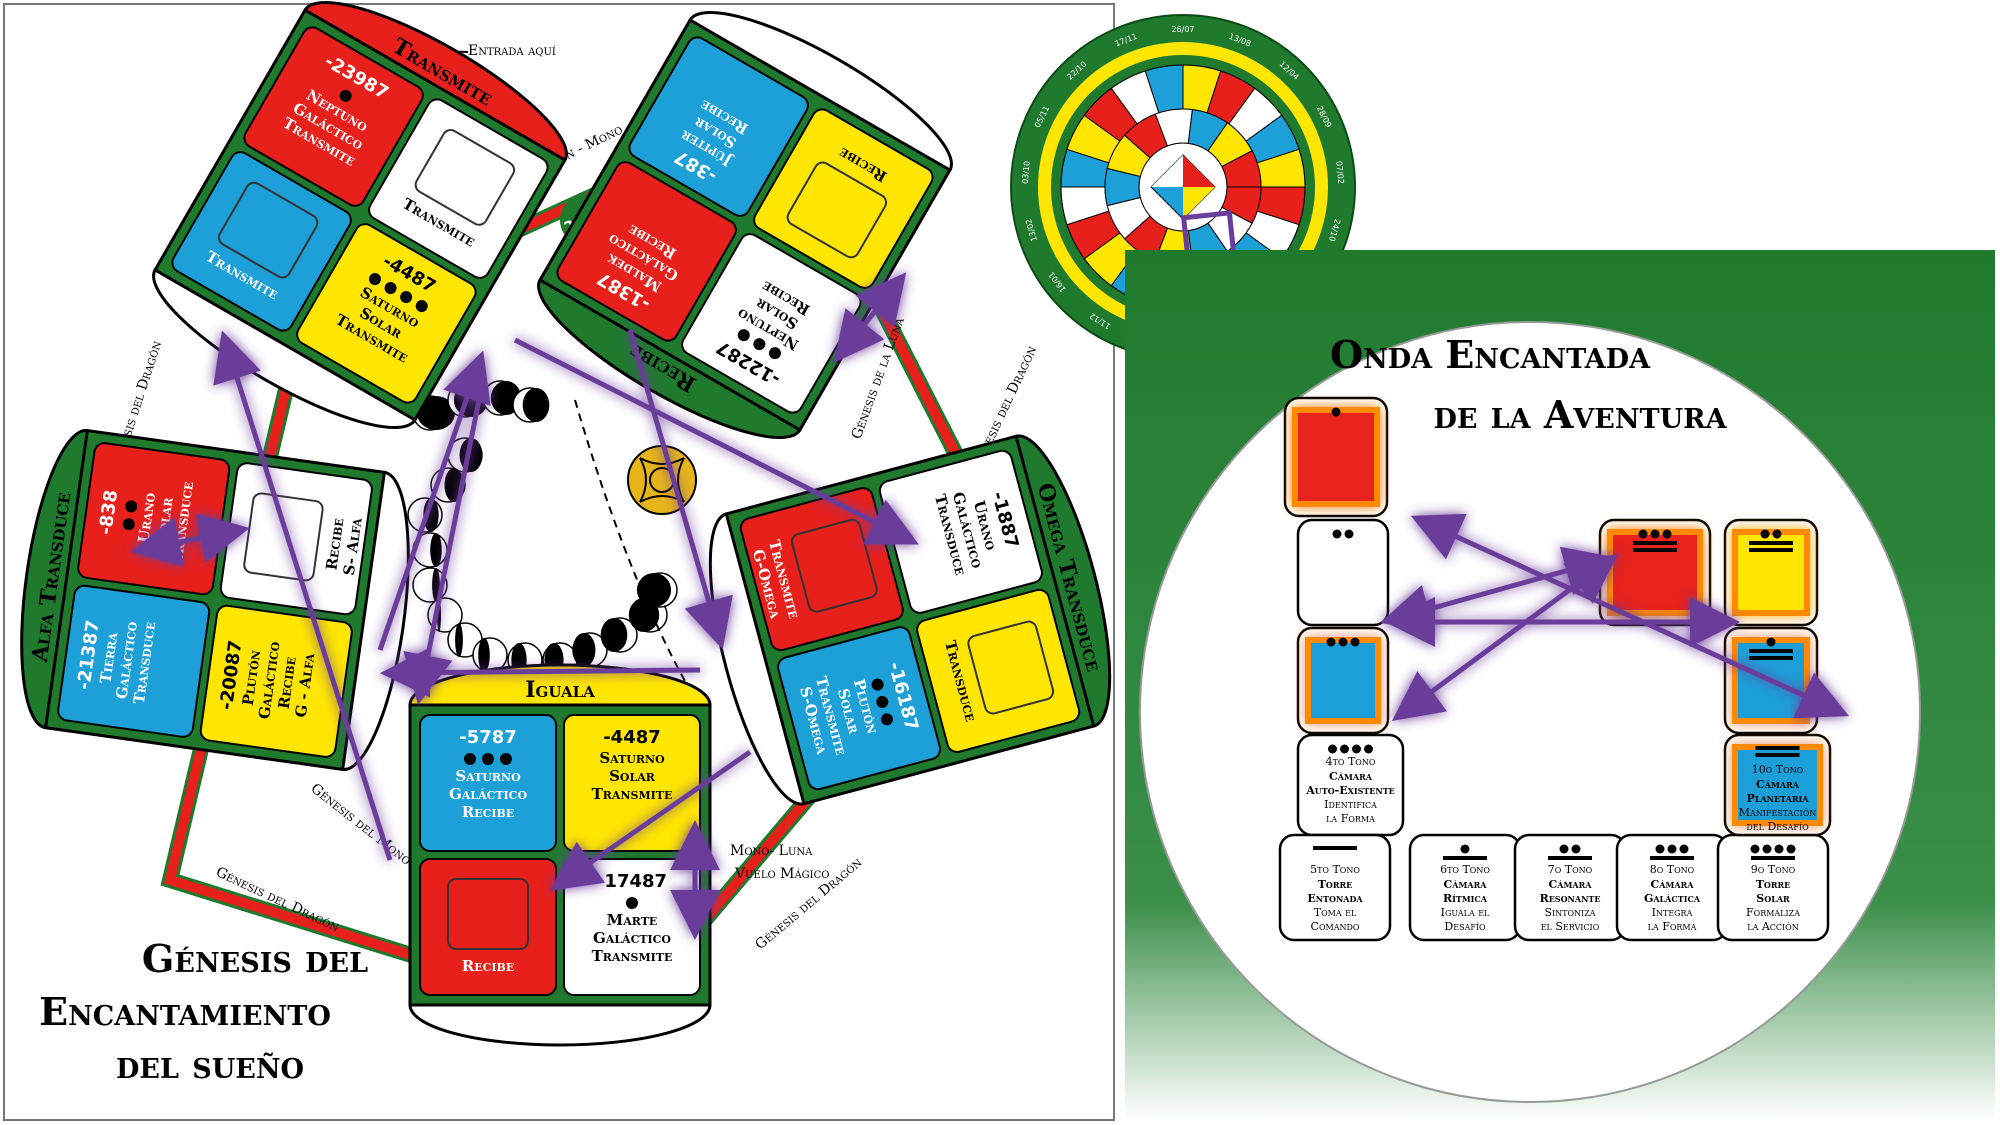 The height and width of the screenshot is (1125, 2000). I want to click on tone-line: del Desafío, so click(1777, 826).